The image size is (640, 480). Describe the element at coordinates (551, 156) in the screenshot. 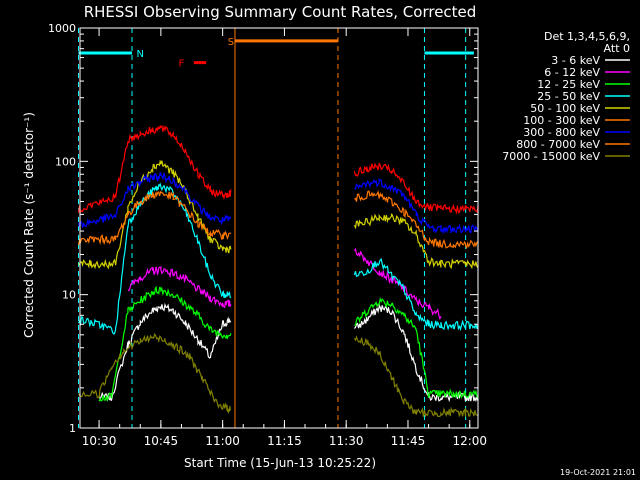

I see `legend-label: 7000 - 15000 keV` at that location.